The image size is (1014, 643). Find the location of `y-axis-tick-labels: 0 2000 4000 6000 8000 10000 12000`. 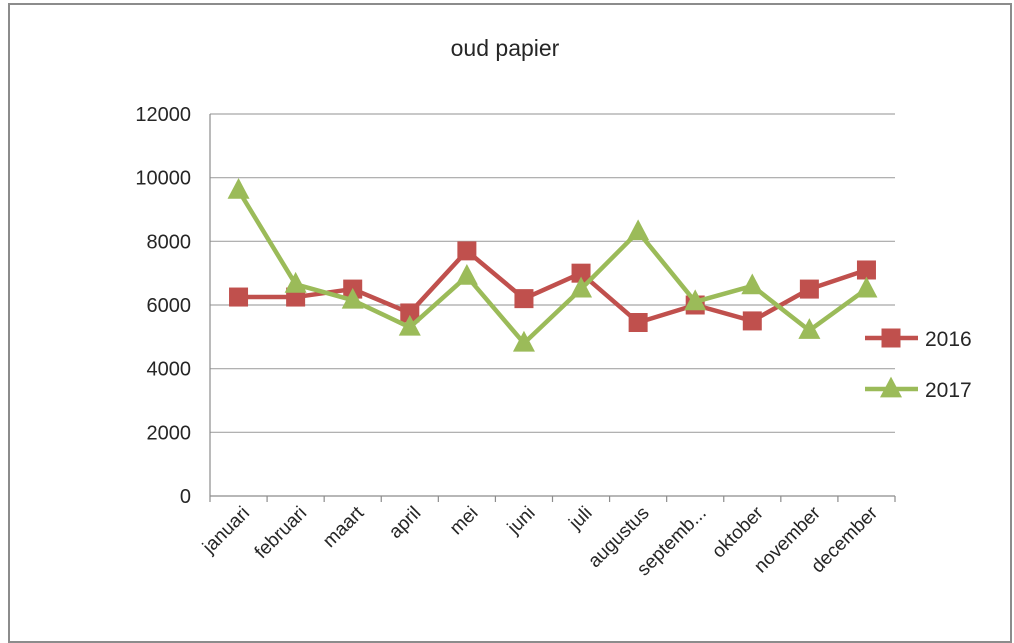

y-axis-tick-labels: 0 2000 4000 6000 8000 10000 12000 is located at coordinates (163, 306).